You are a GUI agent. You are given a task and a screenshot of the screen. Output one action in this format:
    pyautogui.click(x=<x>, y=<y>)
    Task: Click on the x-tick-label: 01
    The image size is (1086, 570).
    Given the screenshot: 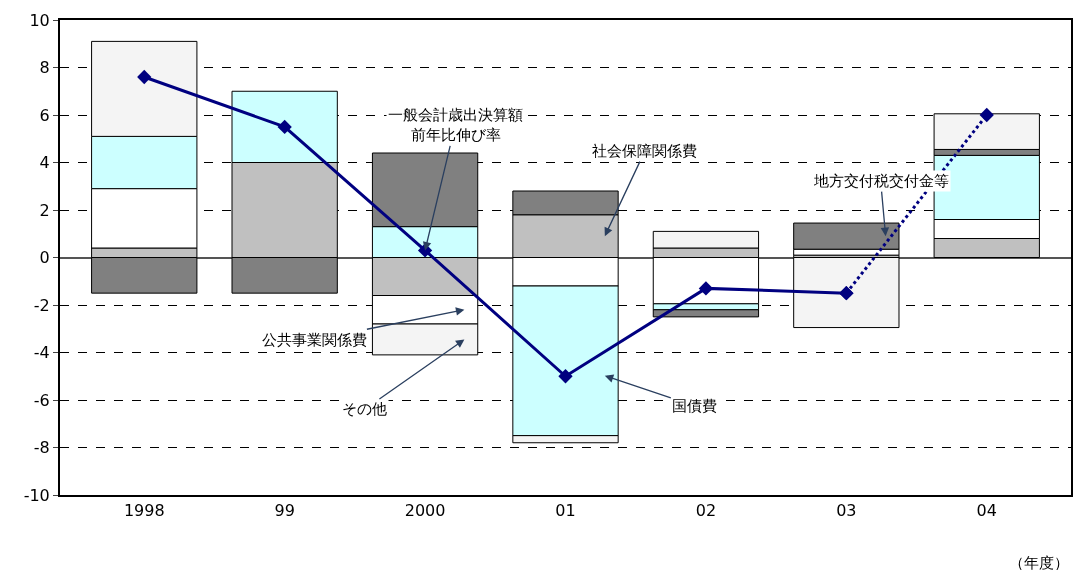 What is the action you would take?
    pyautogui.click(x=565, y=511)
    